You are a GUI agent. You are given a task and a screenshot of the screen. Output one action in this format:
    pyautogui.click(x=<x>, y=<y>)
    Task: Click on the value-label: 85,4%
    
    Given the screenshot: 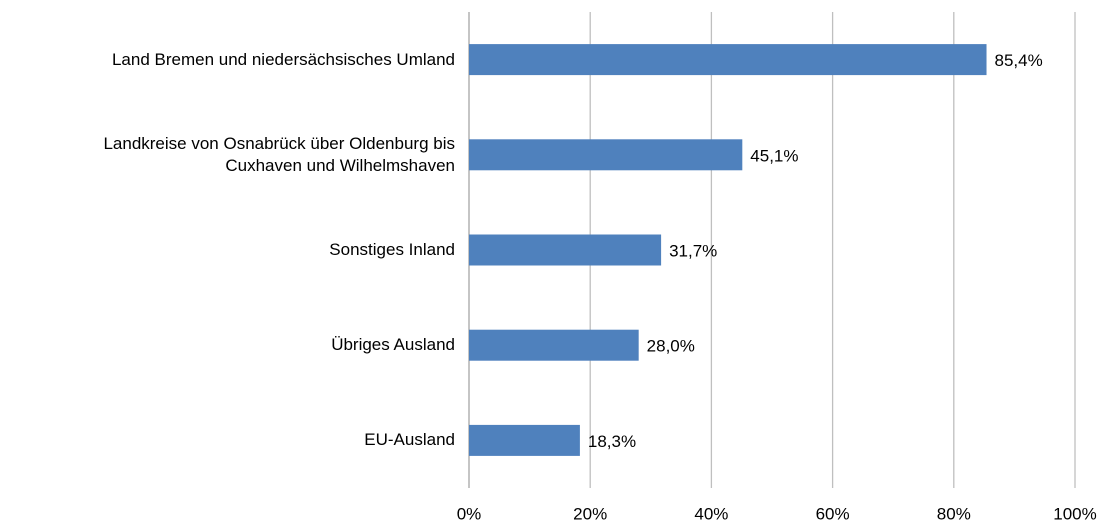 What is the action you would take?
    pyautogui.click(x=1019, y=60)
    